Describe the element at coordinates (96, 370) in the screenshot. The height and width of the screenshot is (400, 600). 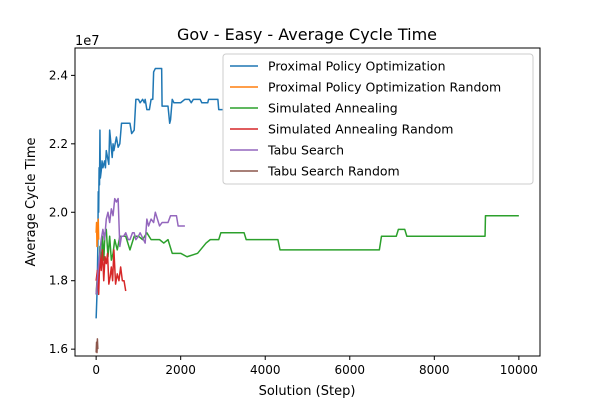
I see `x-tick-label: 0` at that location.